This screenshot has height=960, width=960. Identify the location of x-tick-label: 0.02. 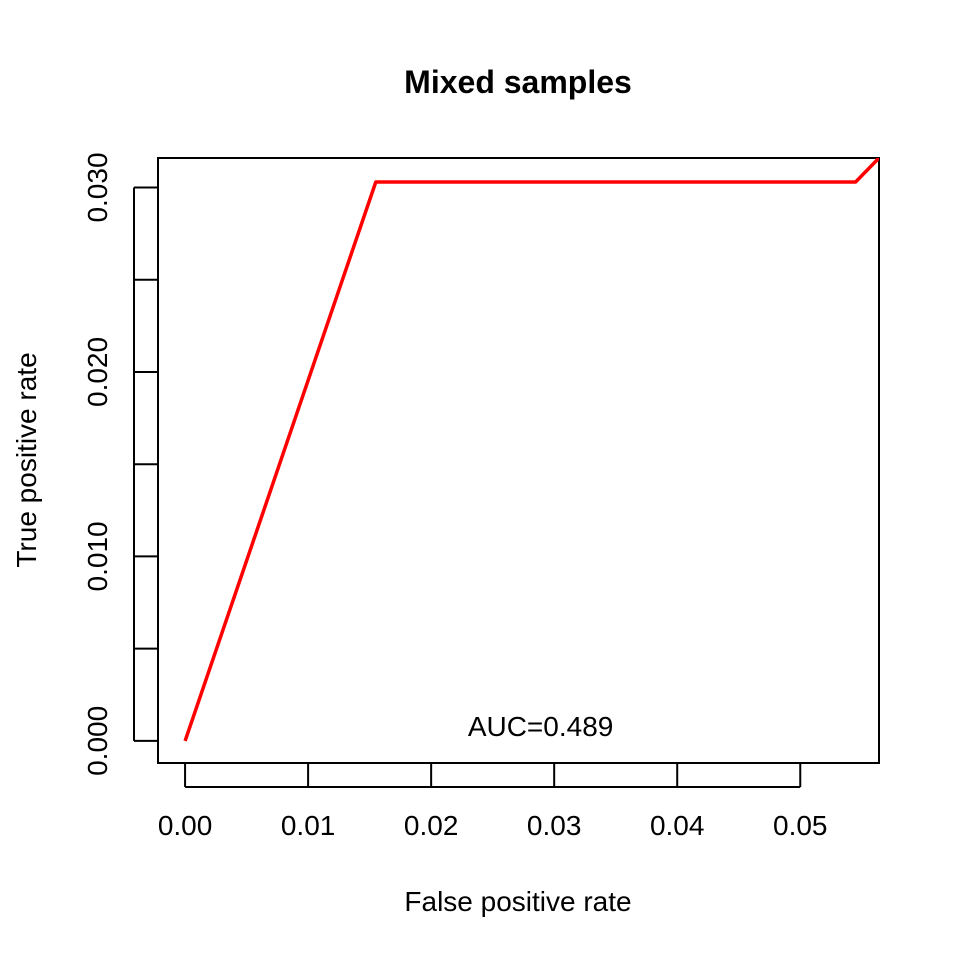
(431, 825).